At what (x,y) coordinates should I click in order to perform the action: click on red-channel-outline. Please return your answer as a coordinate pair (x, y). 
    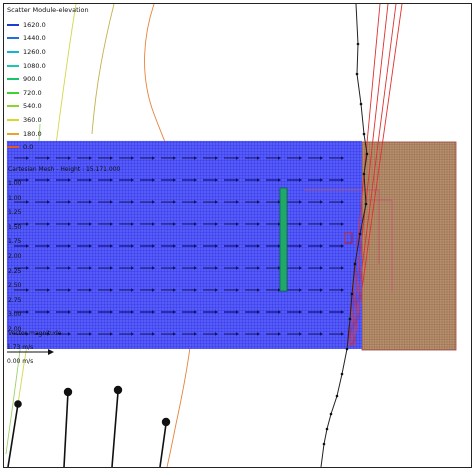
    Looking at the image, I should click on (348, 240).